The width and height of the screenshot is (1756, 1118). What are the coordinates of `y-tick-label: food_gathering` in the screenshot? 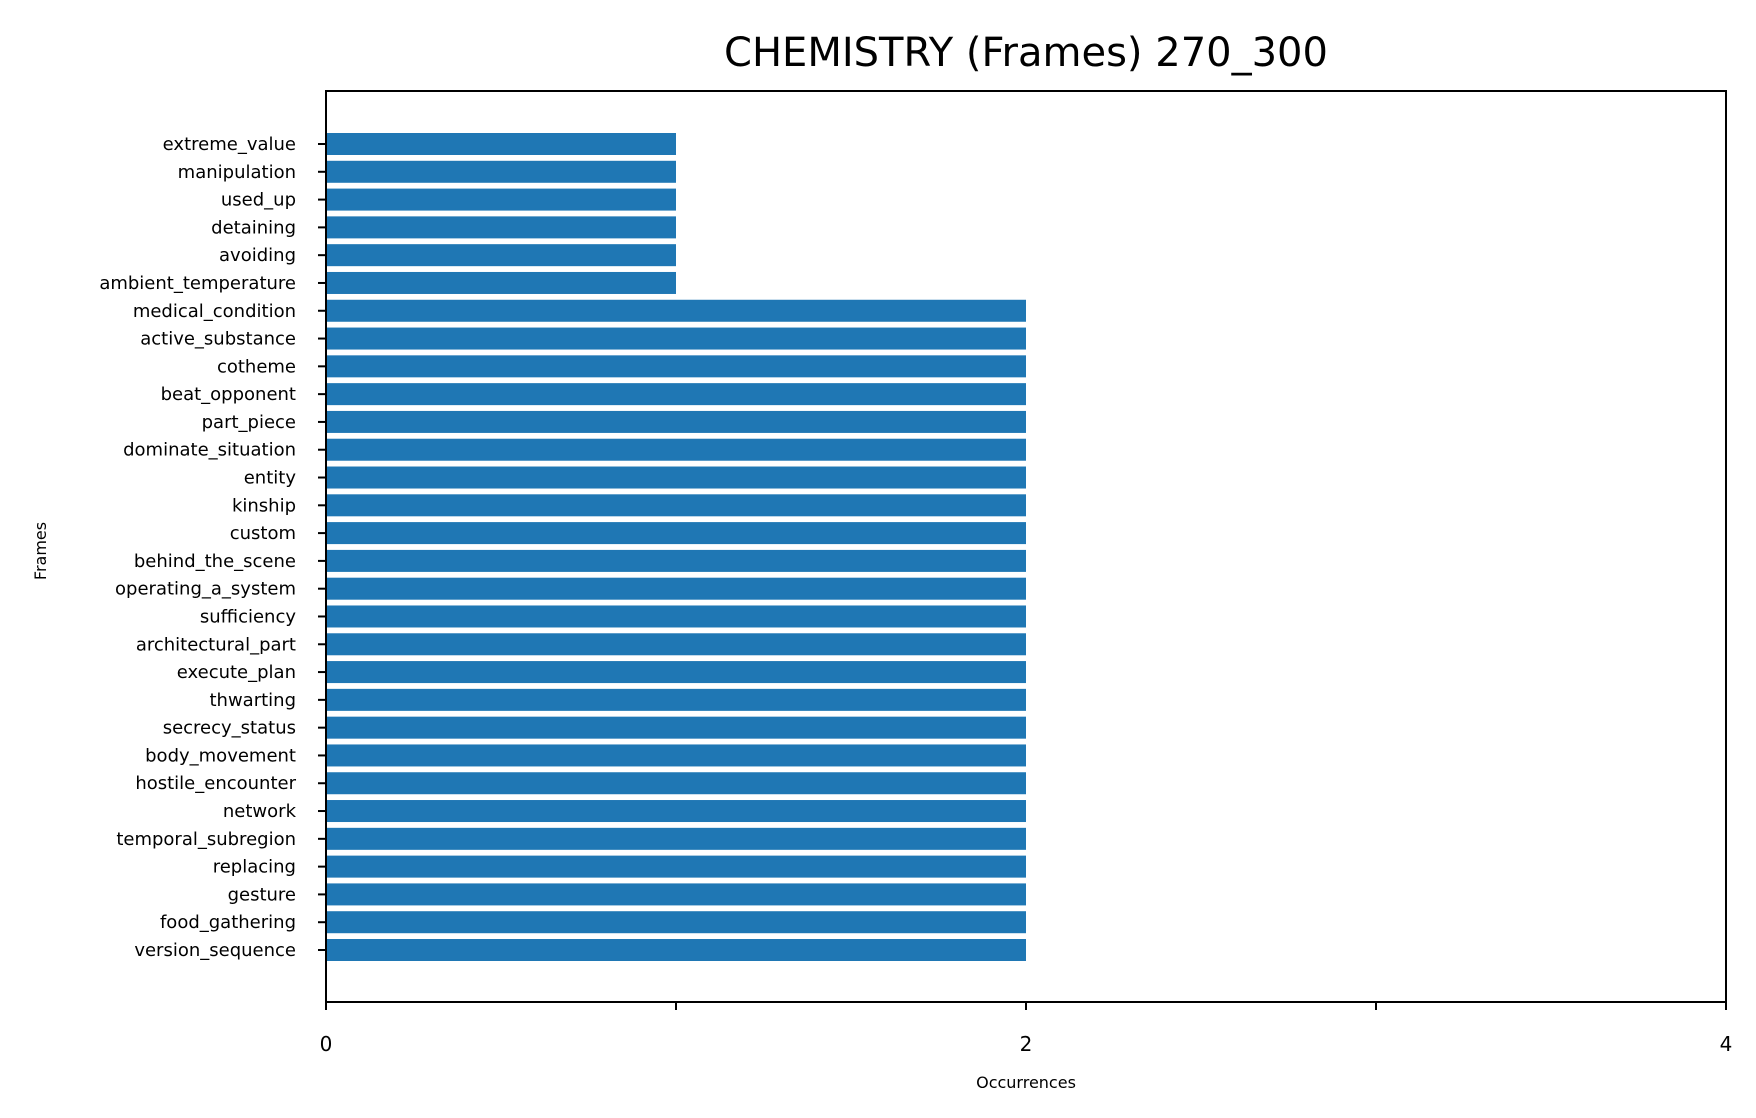 It's located at (228, 922).